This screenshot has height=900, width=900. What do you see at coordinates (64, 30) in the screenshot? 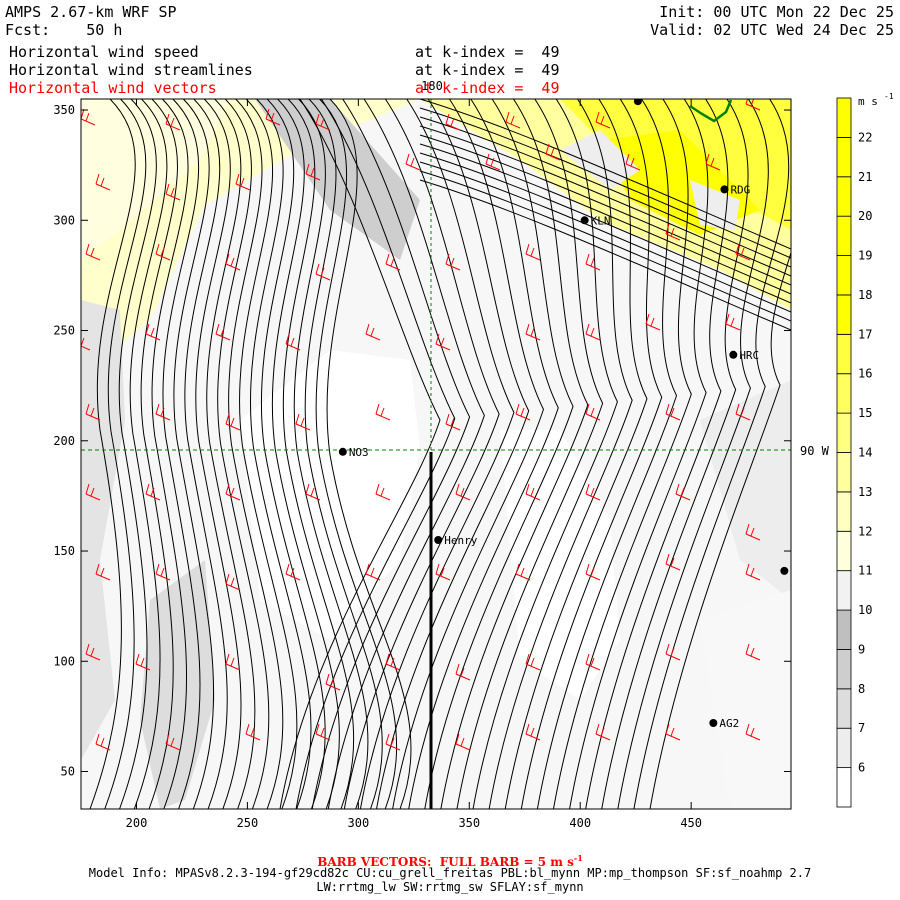
I see `forecast-hour: Fcst: 50 h` at bounding box center [64, 30].